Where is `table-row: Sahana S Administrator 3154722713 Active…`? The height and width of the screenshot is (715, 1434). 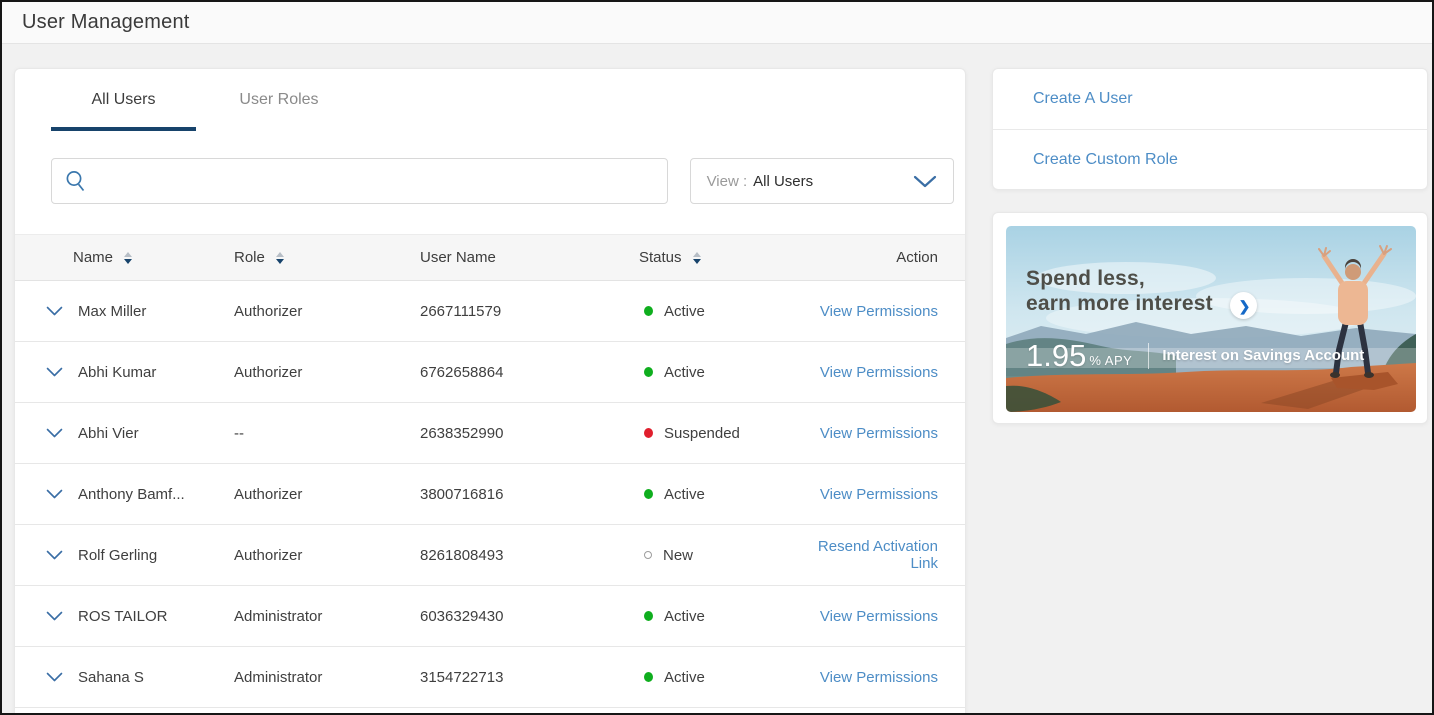 table-row: Sahana S Administrator 3154722713 Active… is located at coordinates (490, 677).